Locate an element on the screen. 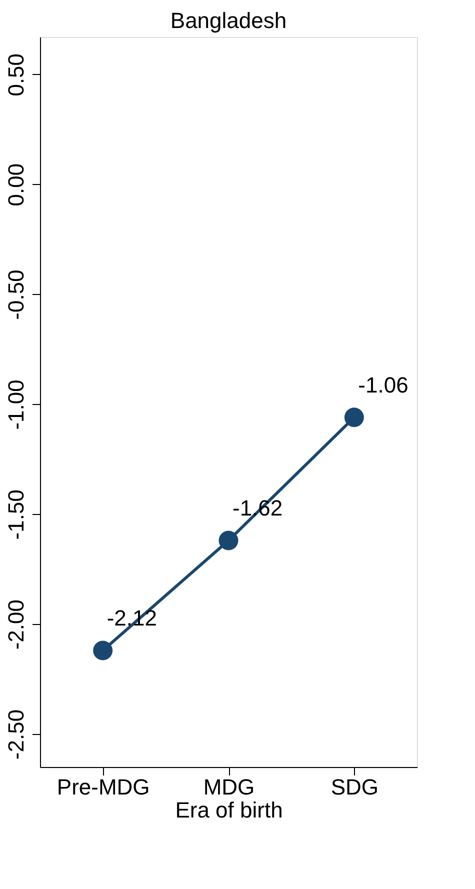  x-axis-title: Era of birth is located at coordinates (229, 810).